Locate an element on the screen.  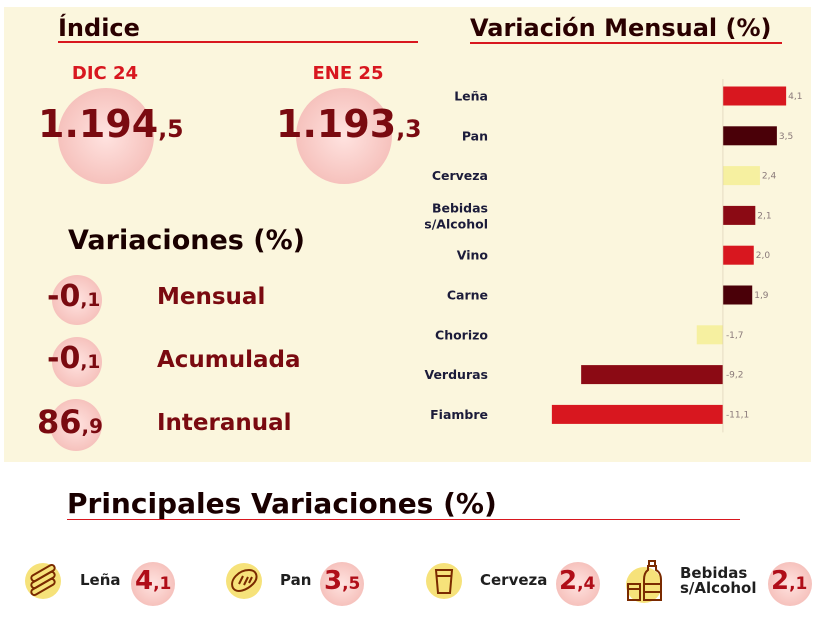
index-value-ene: 1.193,3 is located at coordinates (349, 124).